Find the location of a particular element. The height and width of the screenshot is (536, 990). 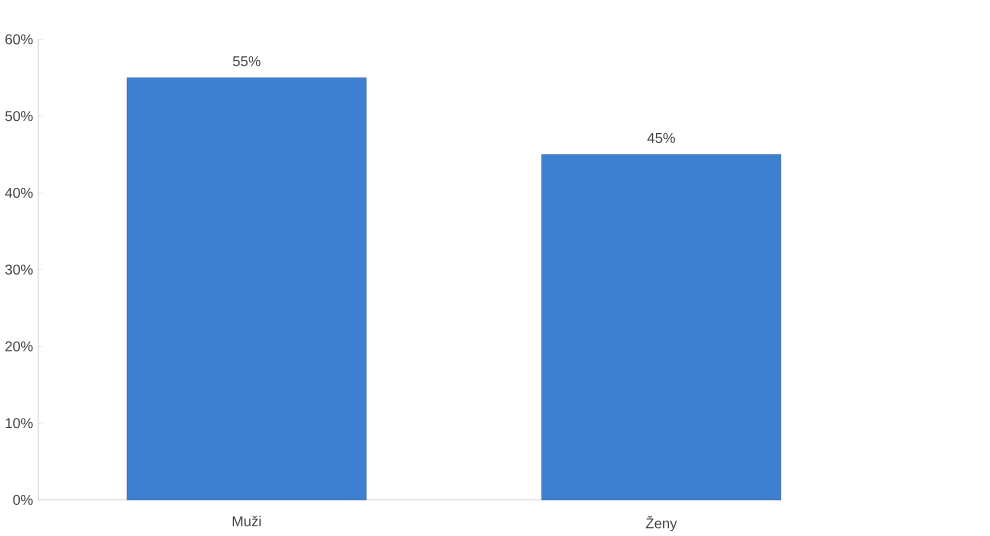

y-tick-label: 20% is located at coordinates (19, 346).